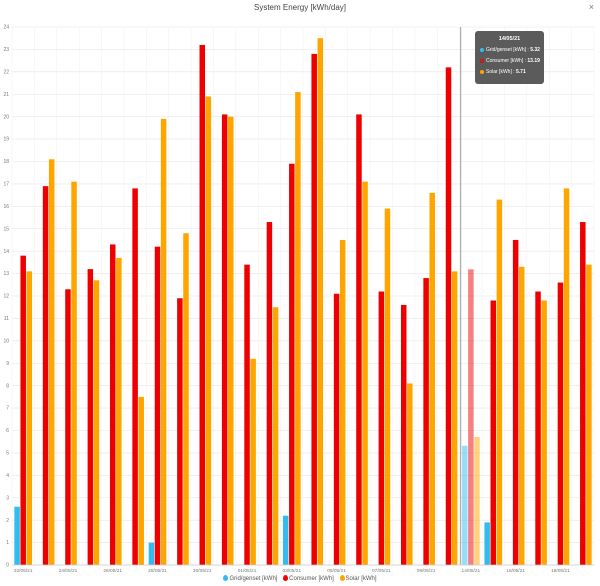 This screenshot has height=586, width=600. Describe the element at coordinates (6, 252) in the screenshot. I see `y-tick-label: 14` at that location.